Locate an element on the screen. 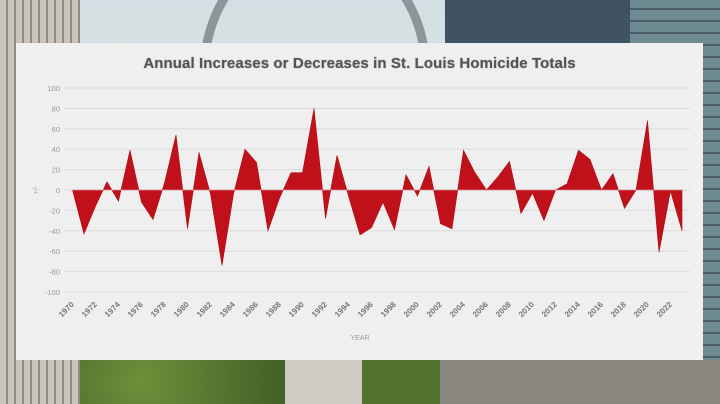 This screenshot has width=720, height=404. x-tick-label: 1998 is located at coordinates (388, 309).